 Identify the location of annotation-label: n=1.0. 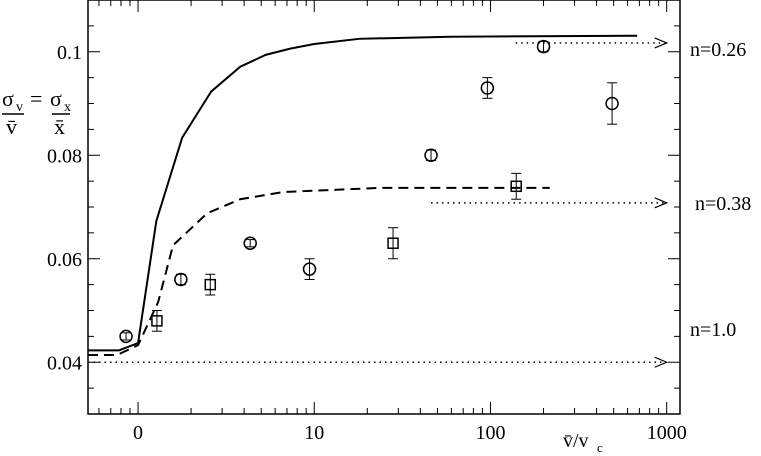
(713, 330).